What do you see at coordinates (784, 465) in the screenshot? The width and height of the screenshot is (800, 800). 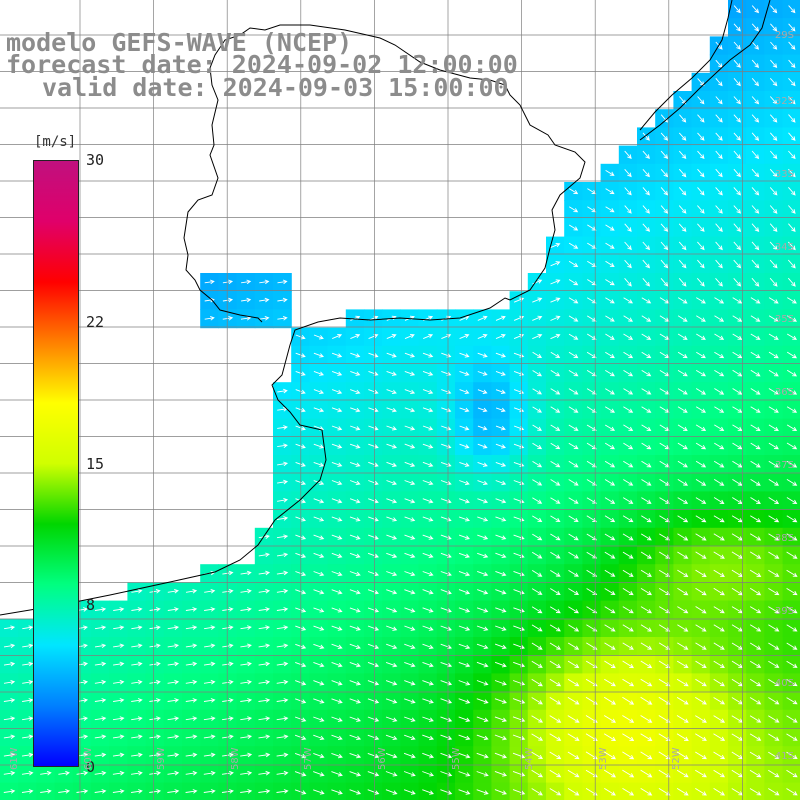 I see `latitude-label: 37S` at bounding box center [784, 465].